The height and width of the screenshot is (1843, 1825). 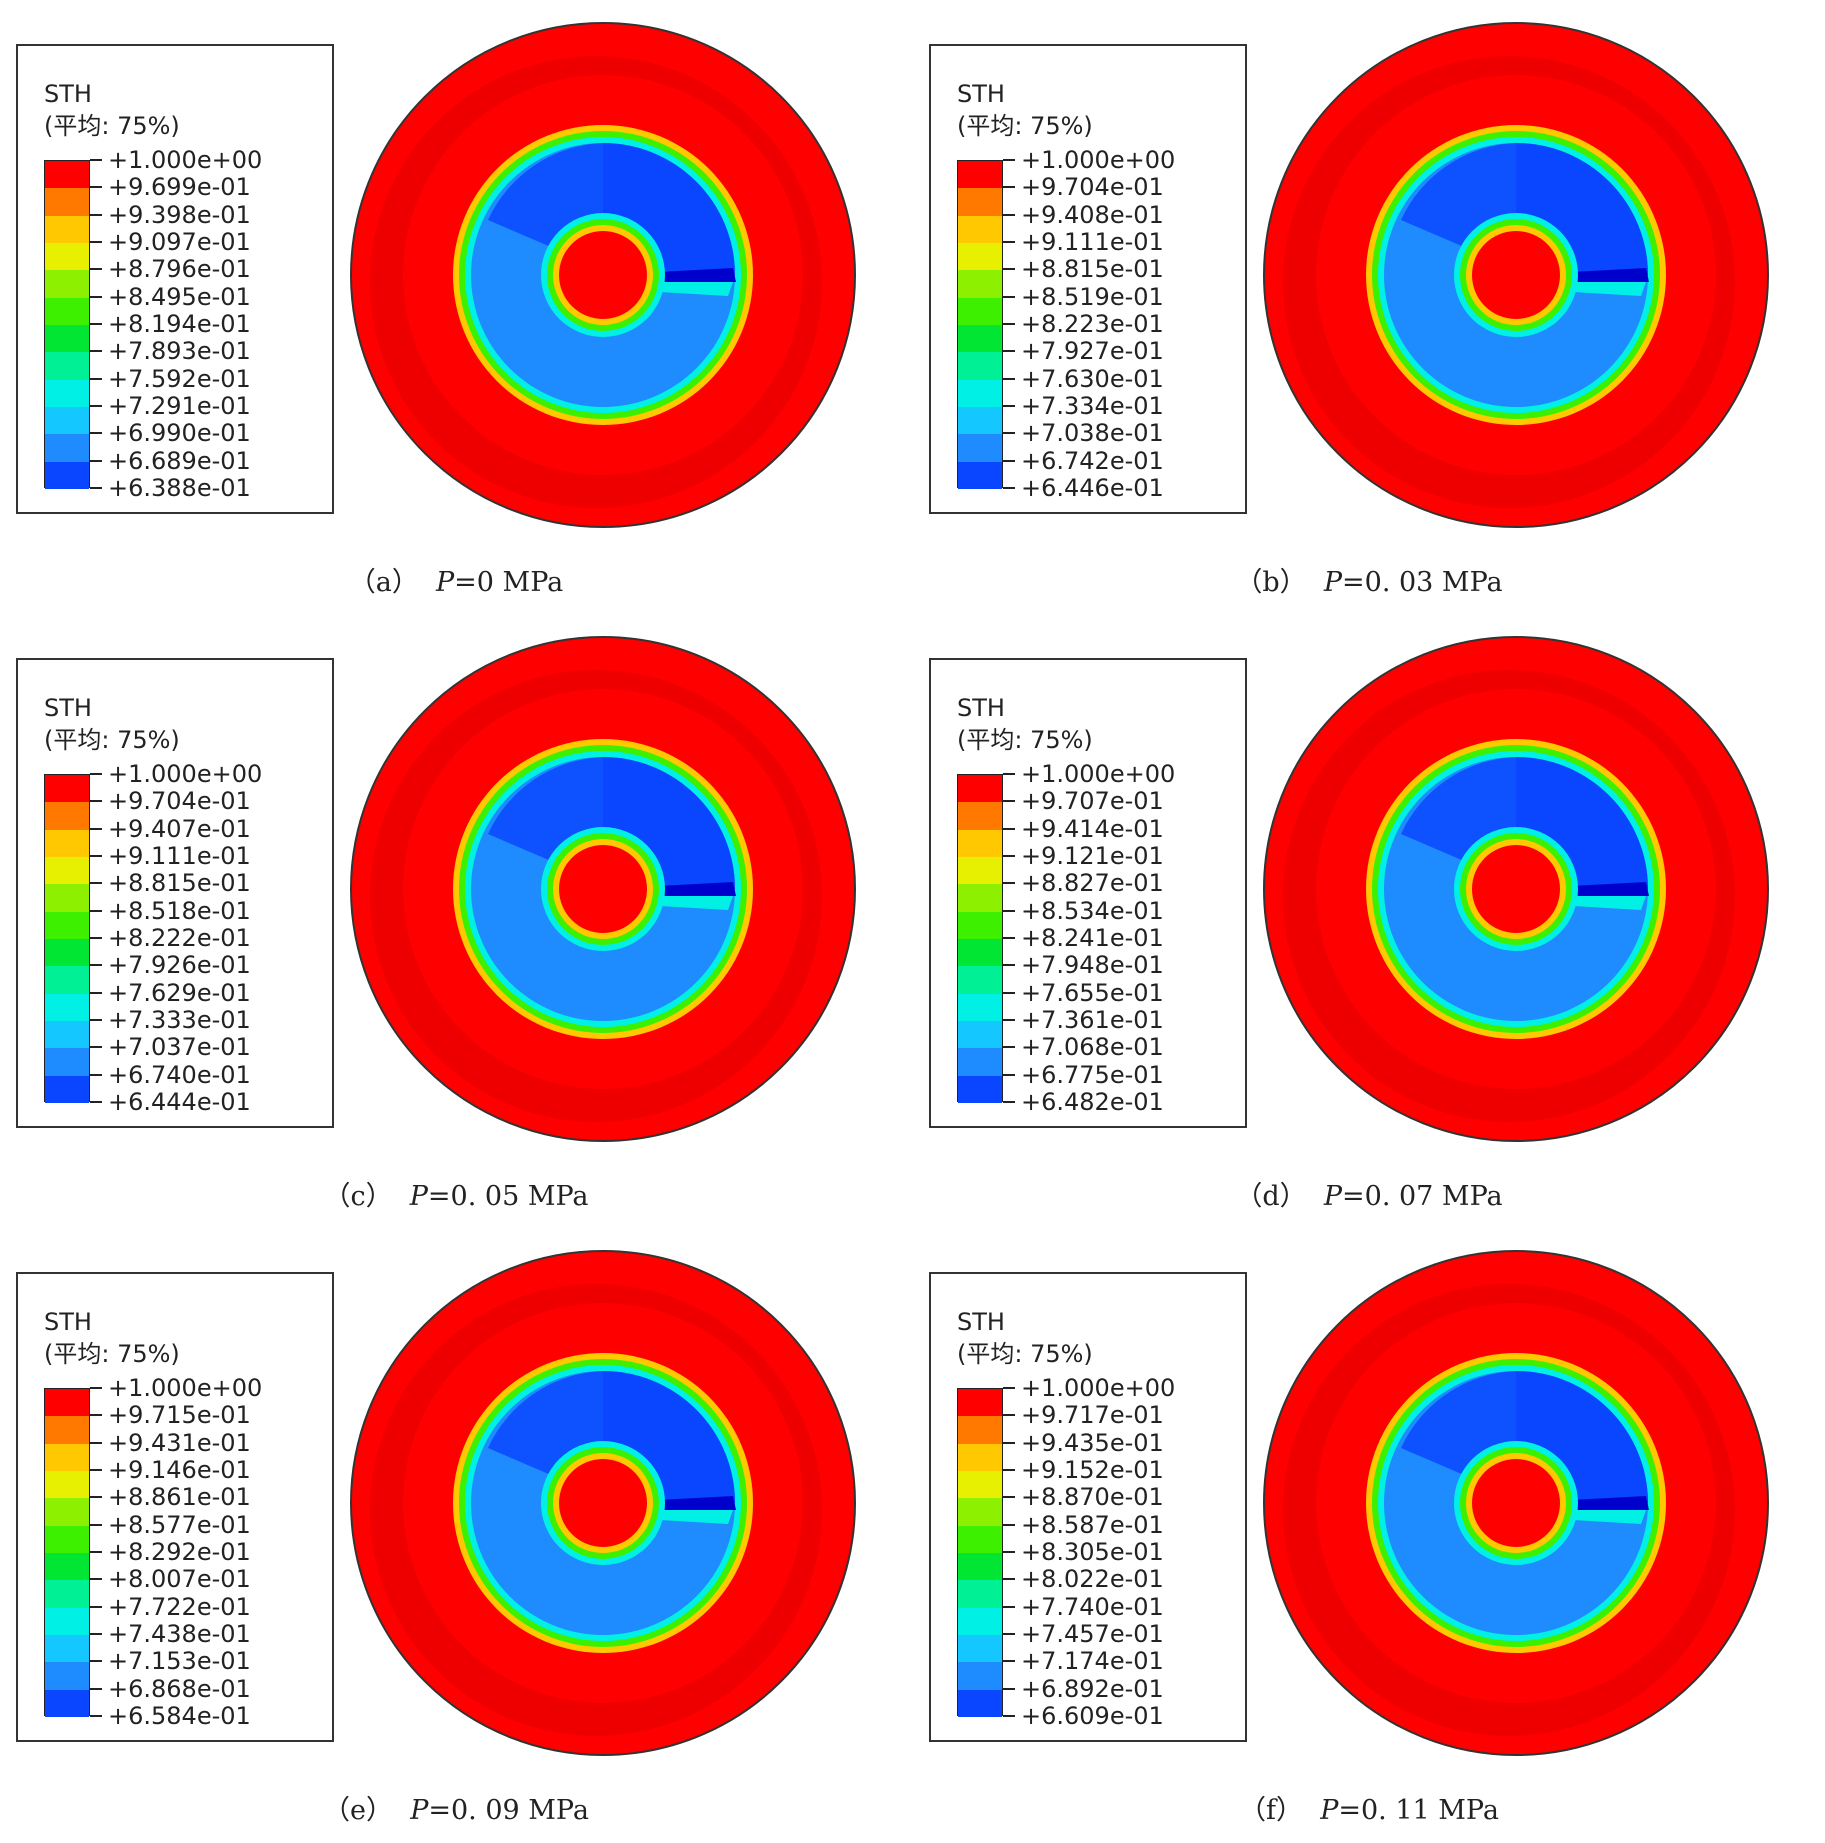 I want to click on colorbar-tick-label: +7.438e-01, so click(x=179, y=1634).